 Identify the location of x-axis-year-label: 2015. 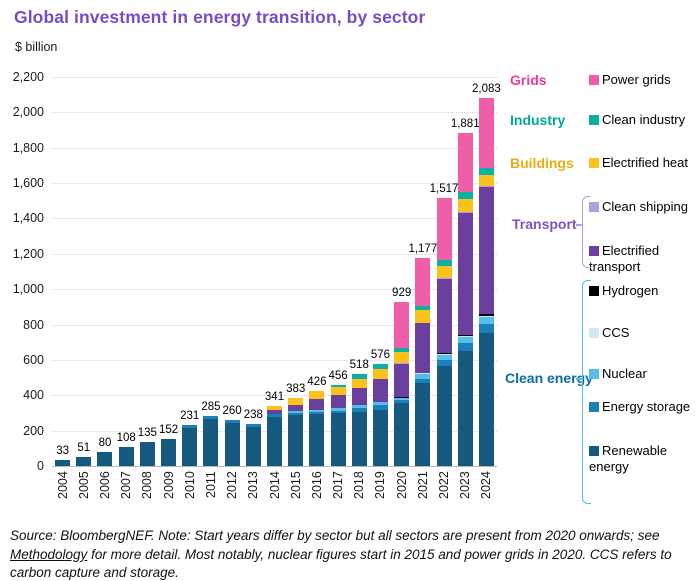
(295, 485).